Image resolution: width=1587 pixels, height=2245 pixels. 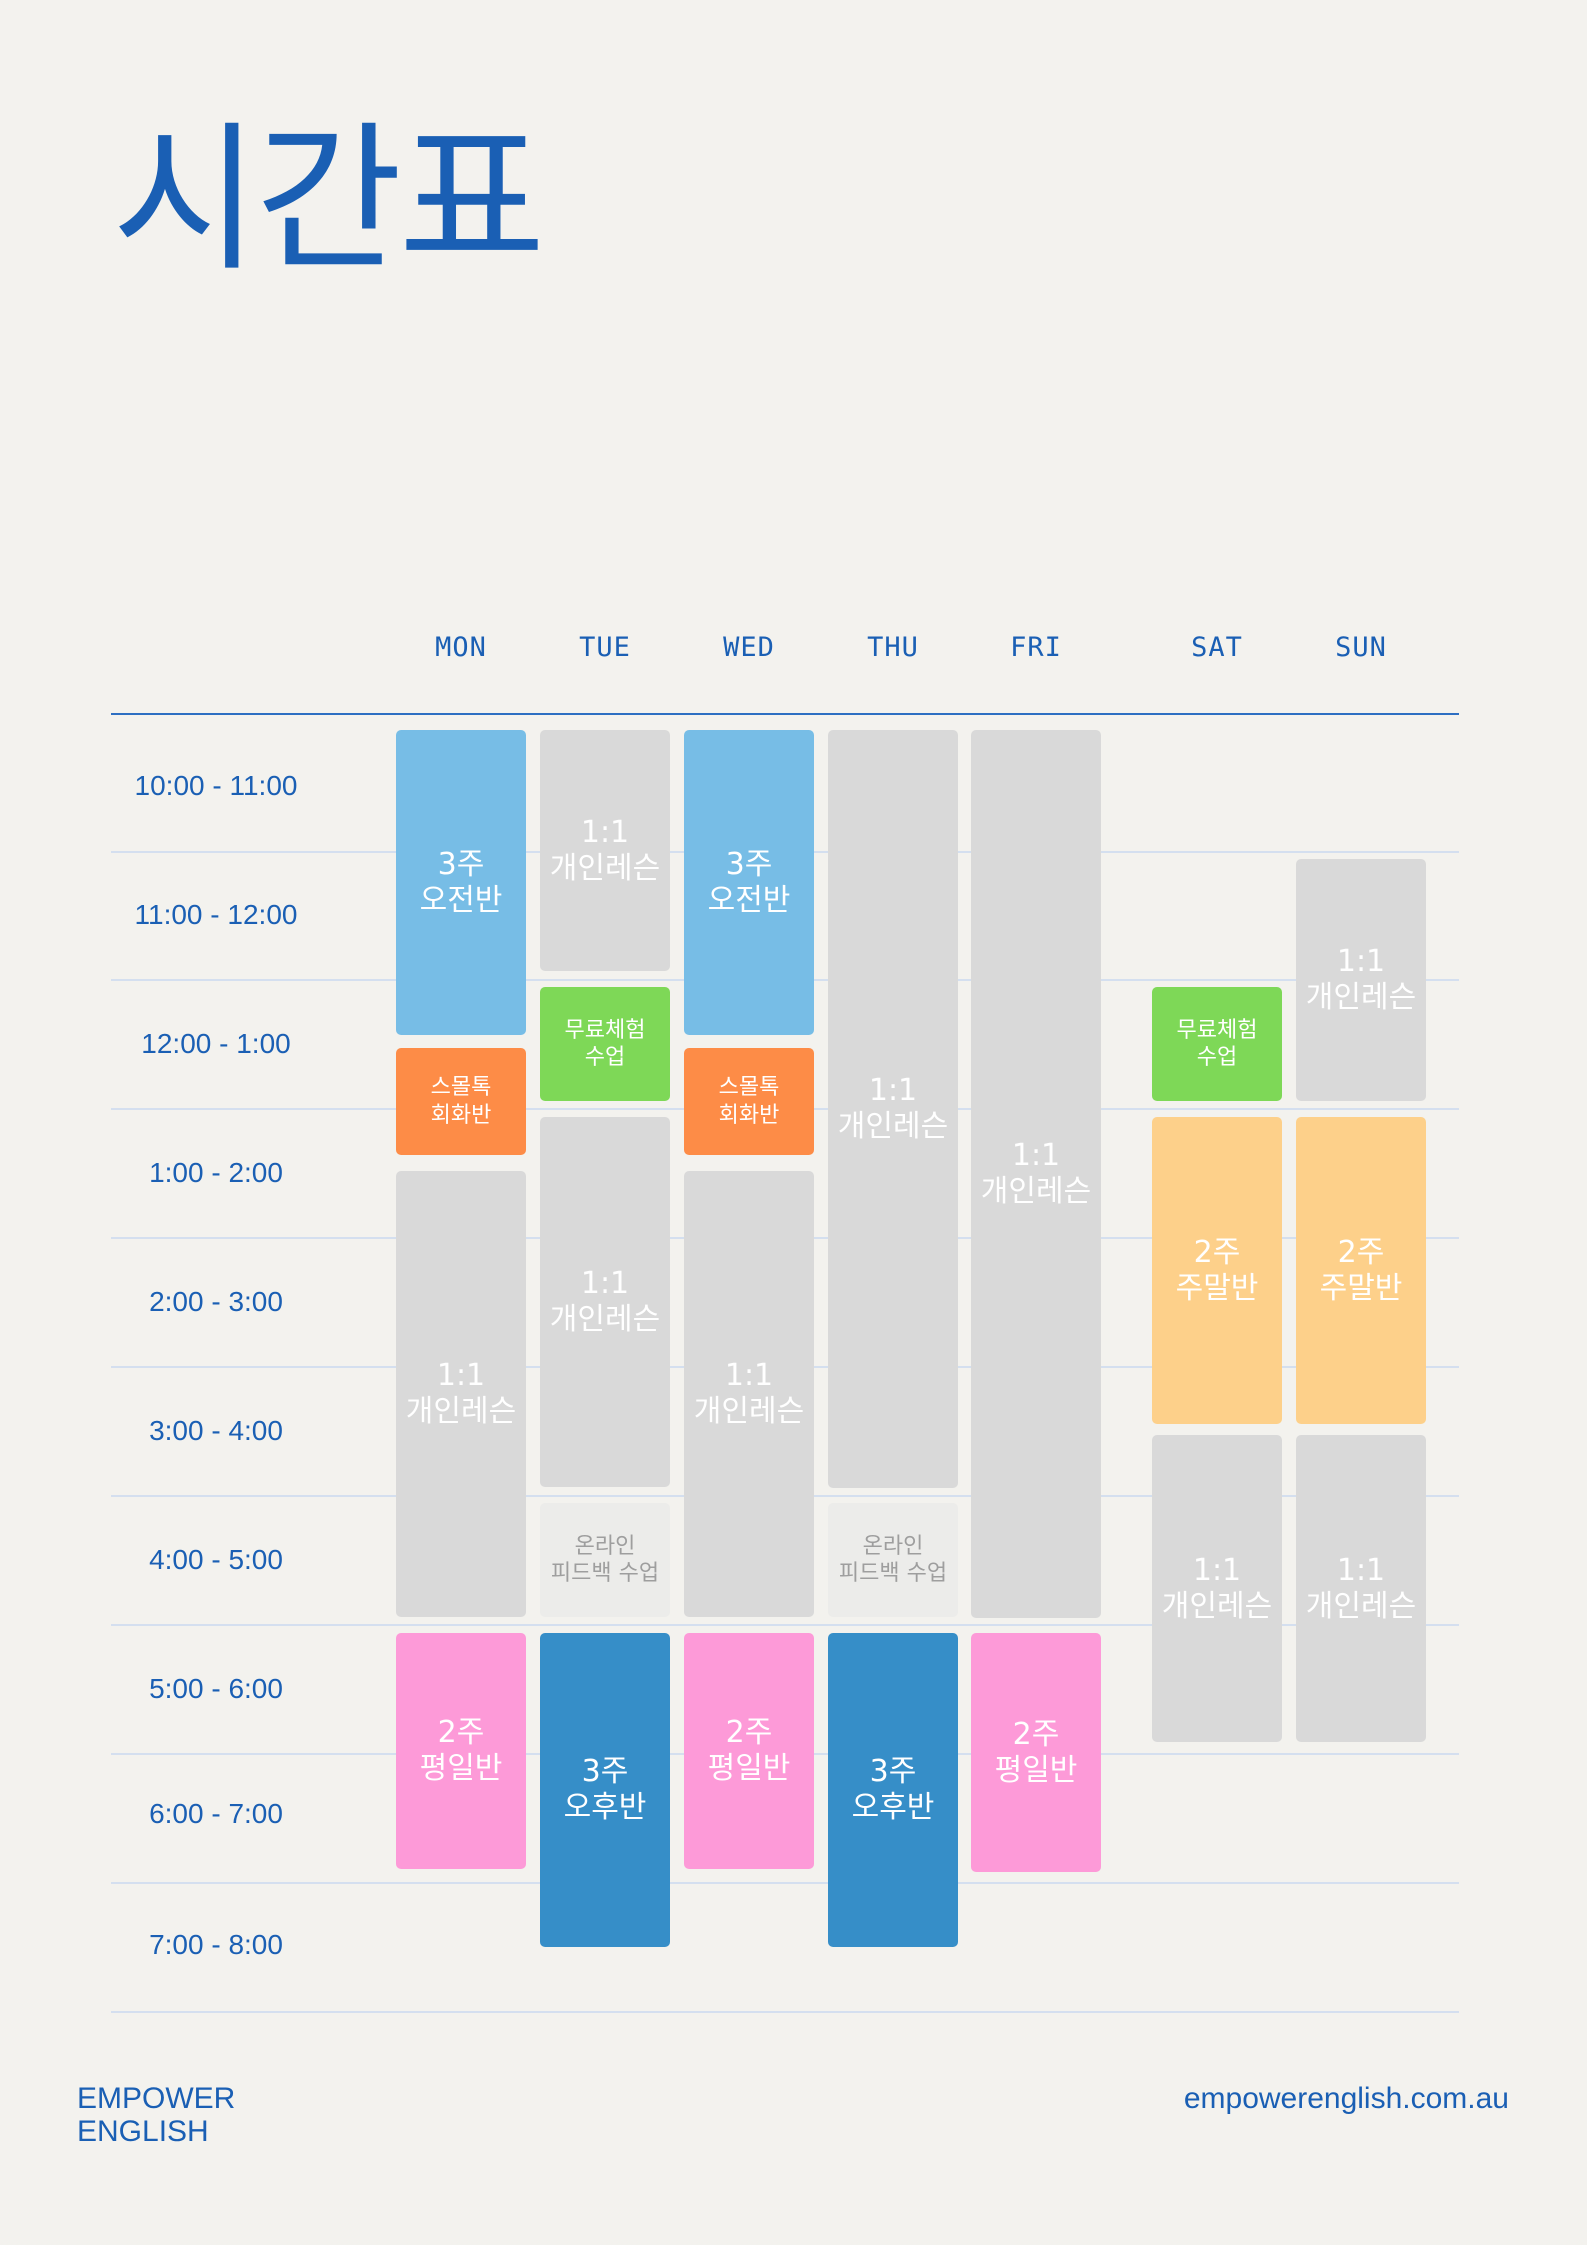 What do you see at coordinates (749, 647) in the screenshot?
I see `day-header-wed: WED` at bounding box center [749, 647].